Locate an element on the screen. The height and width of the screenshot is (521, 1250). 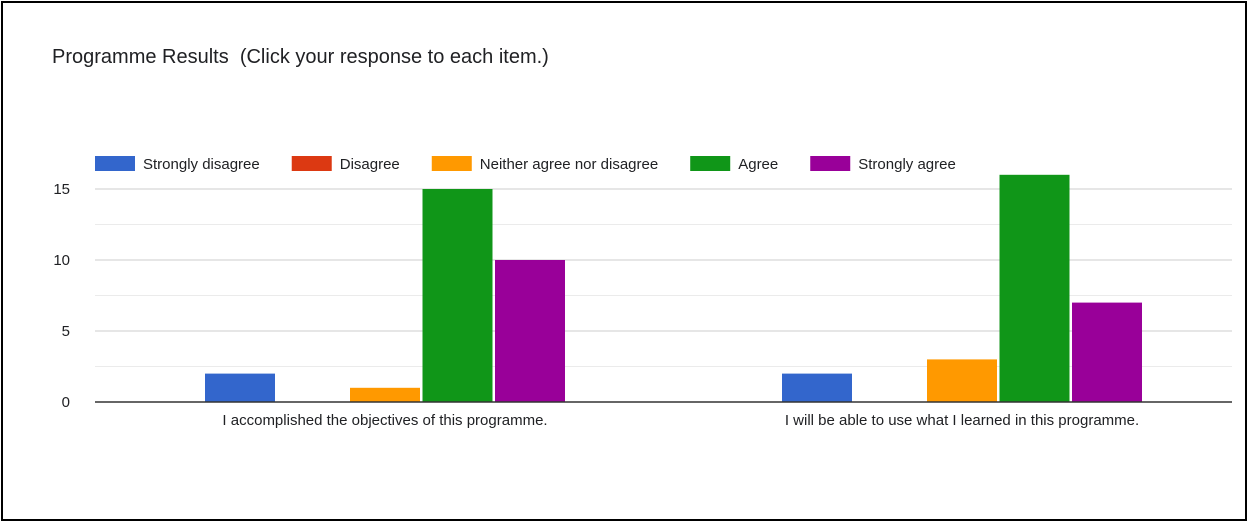
legend-item-neither-agree-nor-disagree: Neither agree nor disagree is located at coordinates (544, 164).